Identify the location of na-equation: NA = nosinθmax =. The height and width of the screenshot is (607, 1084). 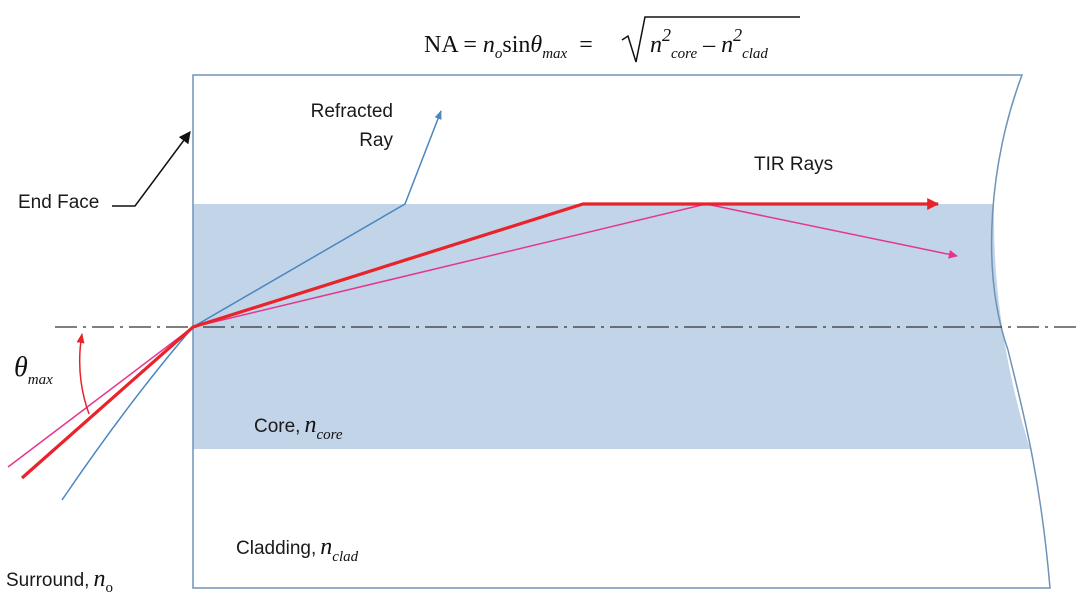
(508, 48).